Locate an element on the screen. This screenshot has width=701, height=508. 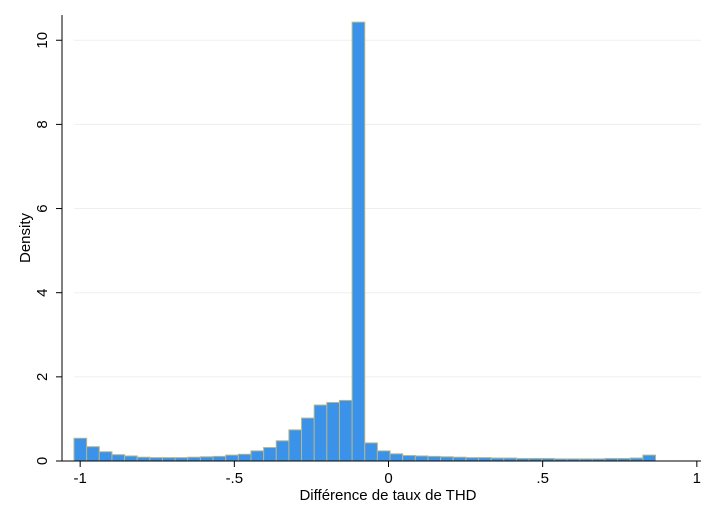
x-ticks: -1 -.5 0 .5 1 is located at coordinates (387, 474).